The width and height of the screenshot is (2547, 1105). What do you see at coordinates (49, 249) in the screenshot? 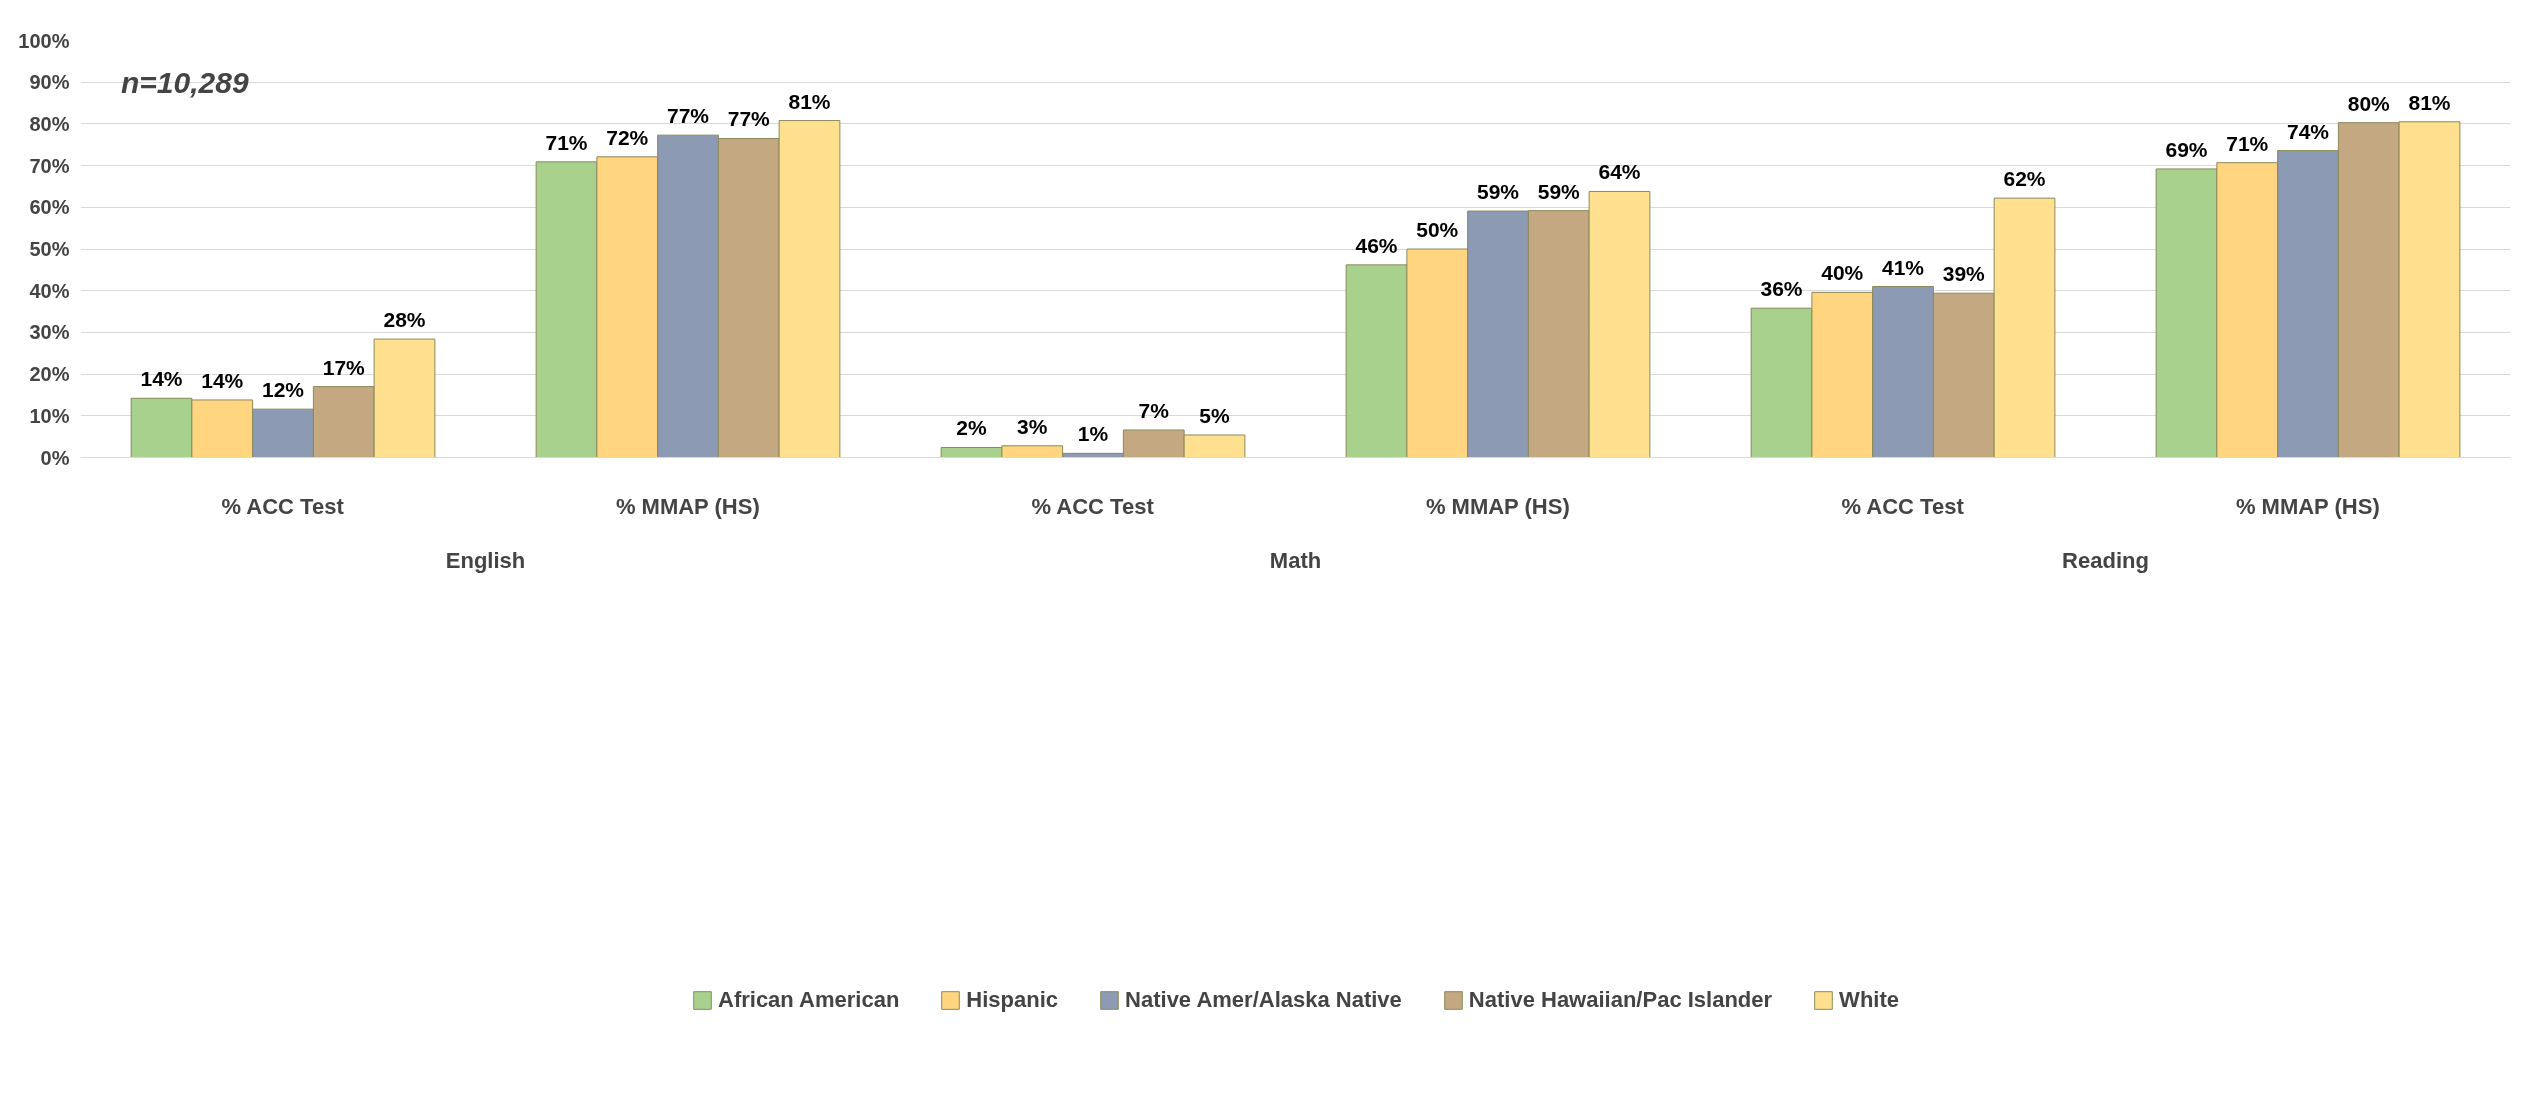
I see `y-tick-label: 50%` at bounding box center [49, 249].